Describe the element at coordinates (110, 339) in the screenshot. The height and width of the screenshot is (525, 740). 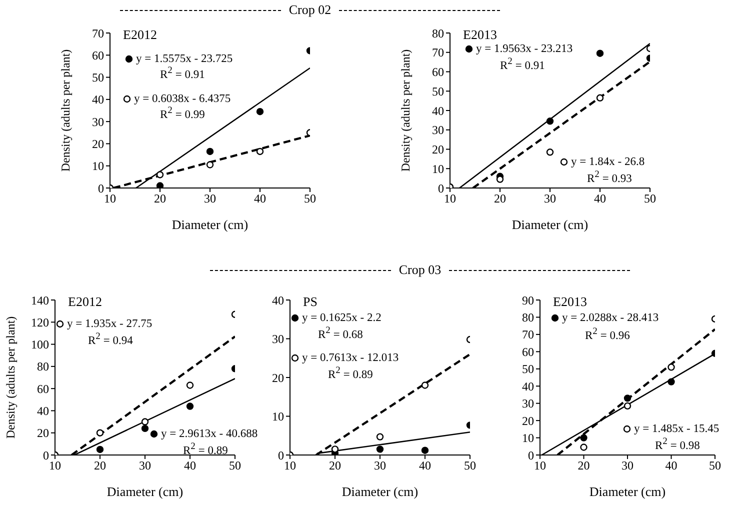
I see `annotation: R$^{2}$ = 0.94` at that location.